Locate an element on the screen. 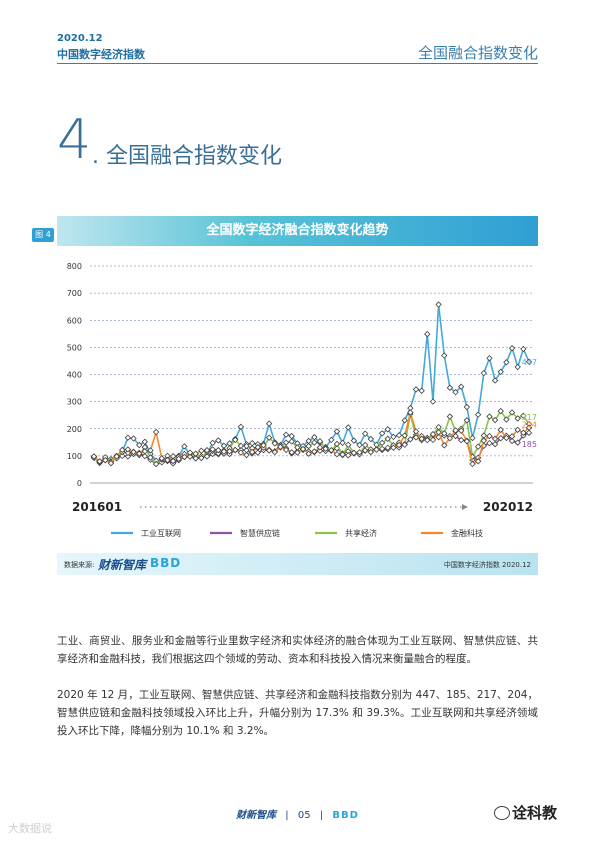 The width and height of the screenshot is (595, 842). section-title: . 全国融合指数变化 is located at coordinates (187, 156).